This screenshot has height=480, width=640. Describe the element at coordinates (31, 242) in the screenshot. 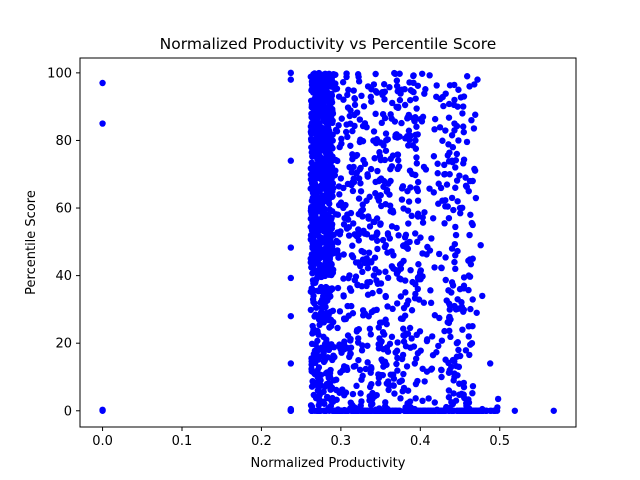

I see `y-axis-label: Percentile Score` at that location.